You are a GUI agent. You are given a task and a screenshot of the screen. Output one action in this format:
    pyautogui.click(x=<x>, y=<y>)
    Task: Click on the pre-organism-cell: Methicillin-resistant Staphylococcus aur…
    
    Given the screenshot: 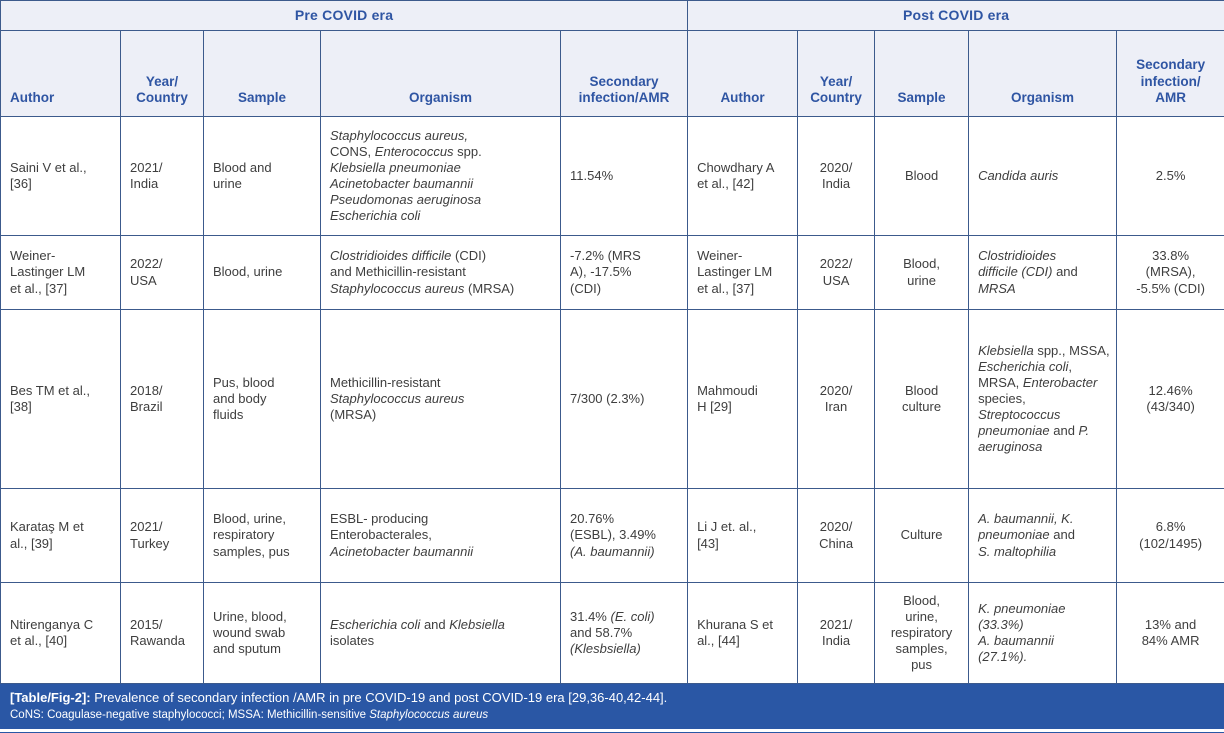 What is the action you would take?
    pyautogui.click(x=440, y=399)
    